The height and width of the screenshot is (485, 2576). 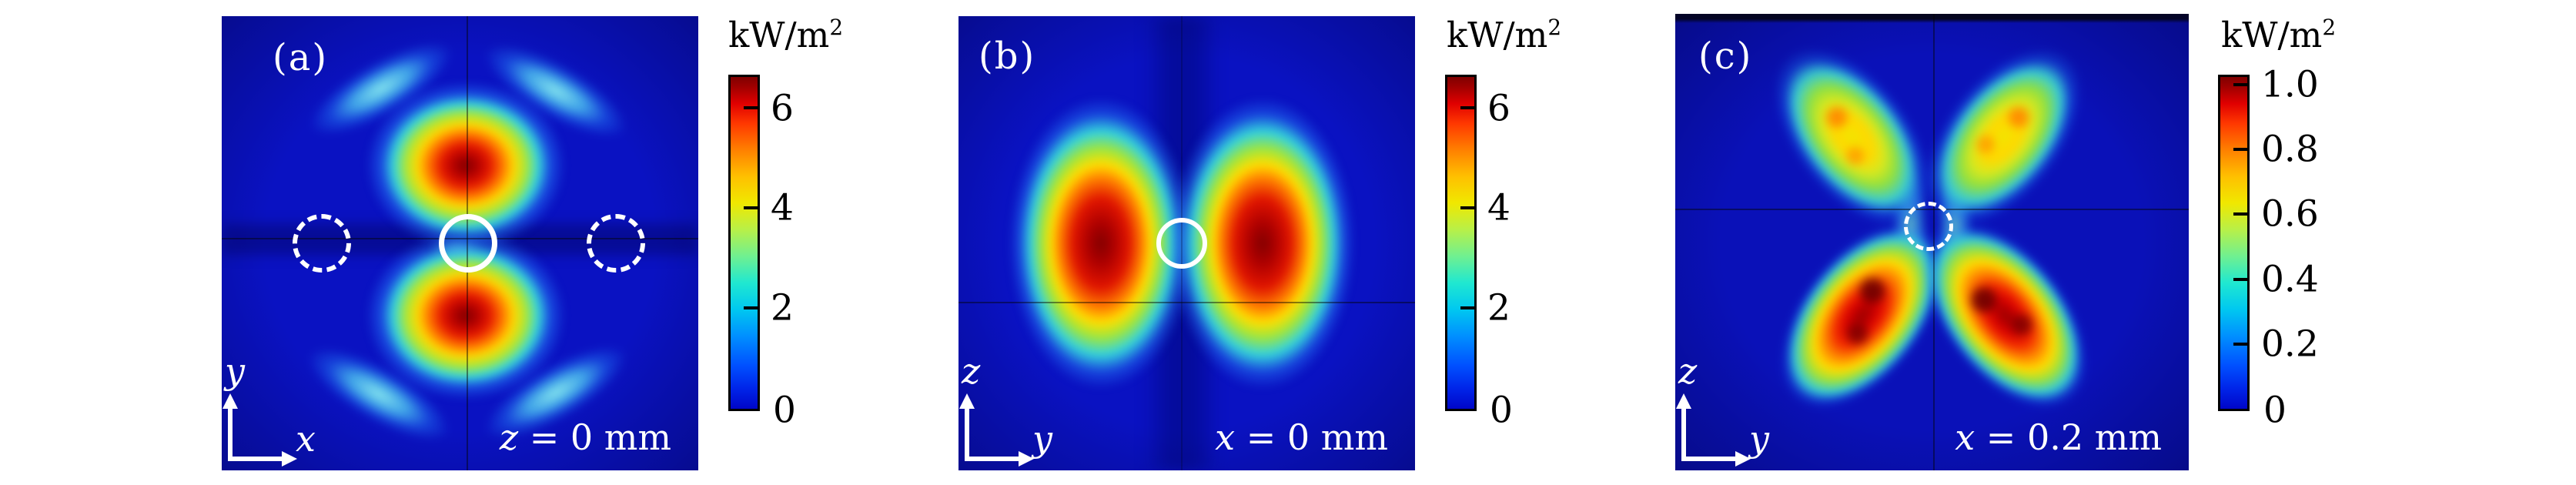 What do you see at coordinates (1461, 243) in the screenshot?
I see `colorbar-b` at bounding box center [1461, 243].